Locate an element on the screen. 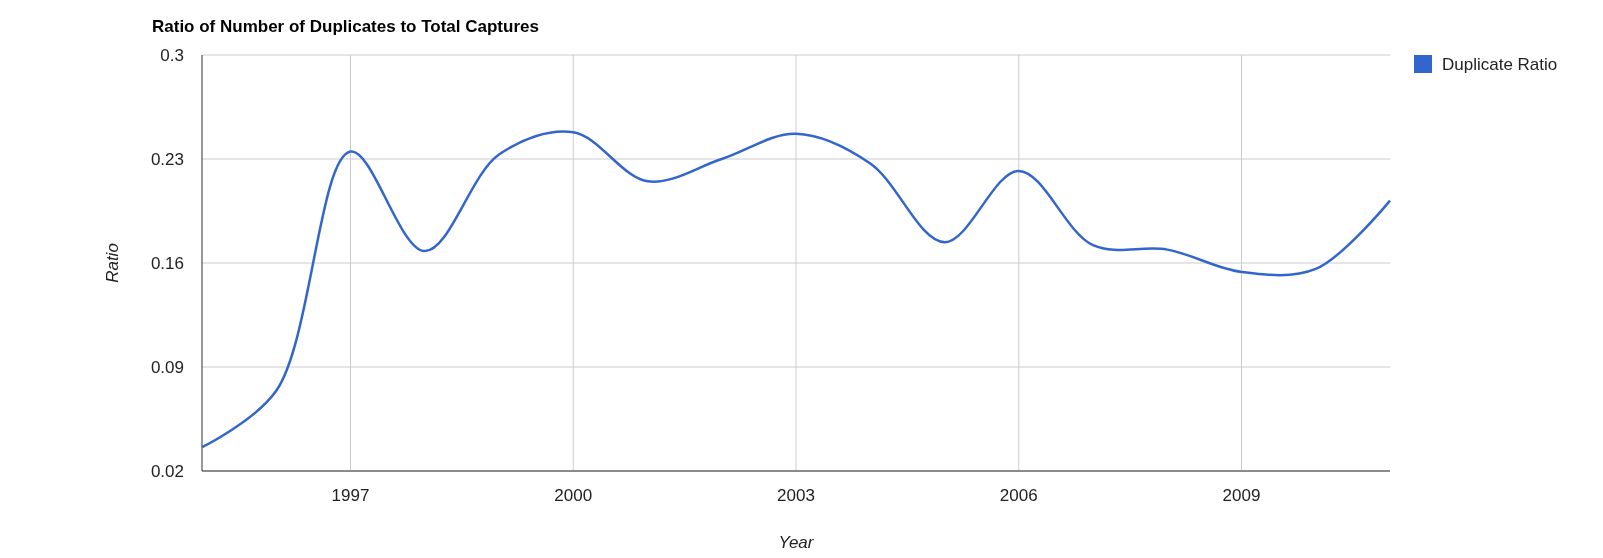 The image size is (1603, 558). x-tick-label: 2000 is located at coordinates (573, 495).